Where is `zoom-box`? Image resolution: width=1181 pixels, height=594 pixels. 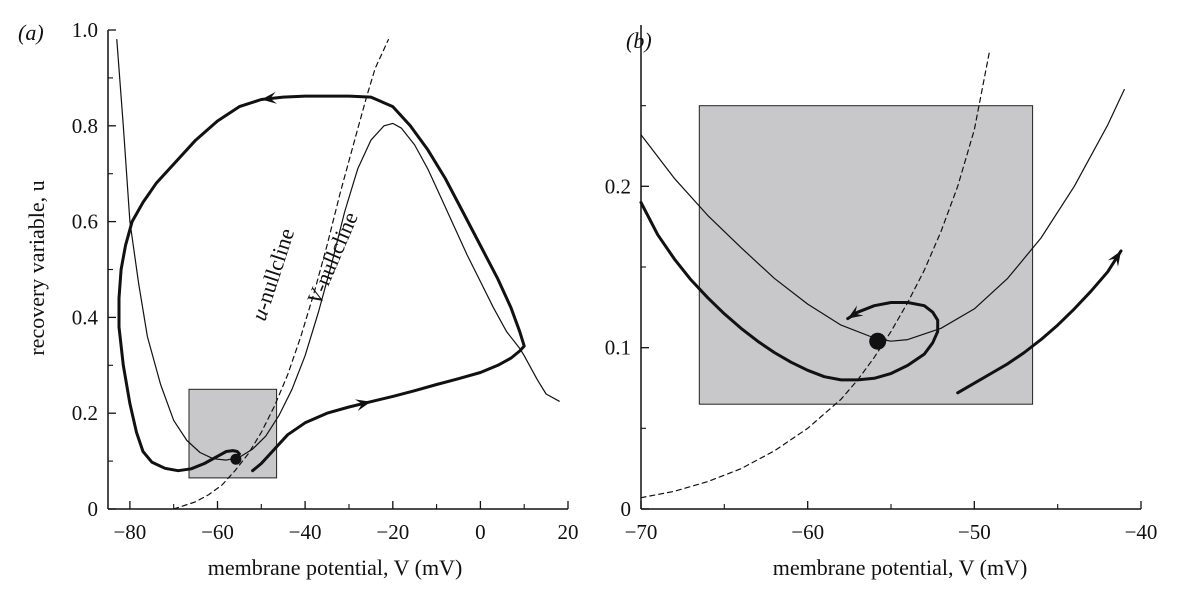 zoom-box is located at coordinates (866, 255).